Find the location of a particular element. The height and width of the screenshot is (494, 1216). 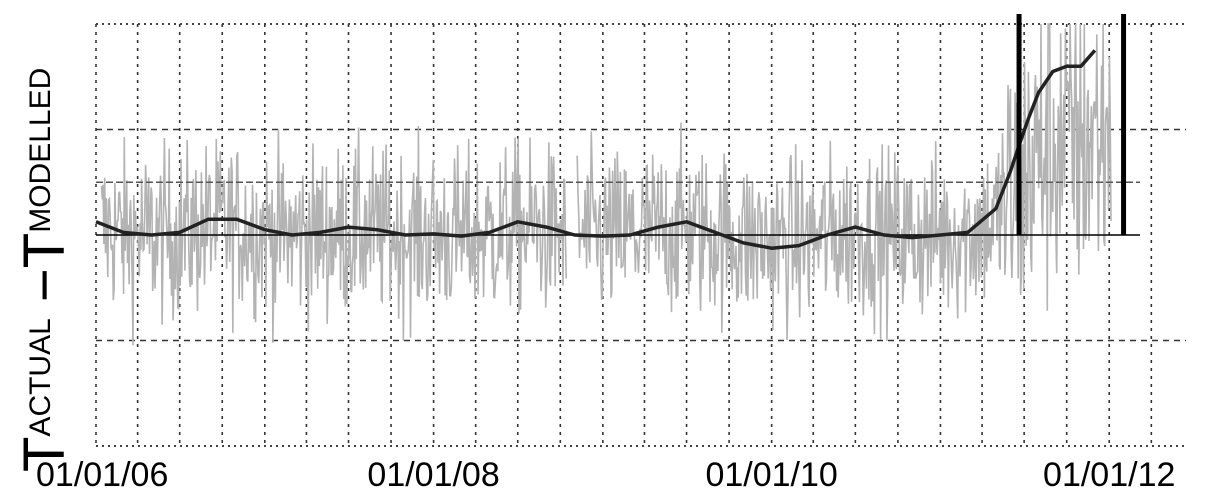

y-axis-label: TACTUAL −TMODELLED is located at coordinates (44, 270).